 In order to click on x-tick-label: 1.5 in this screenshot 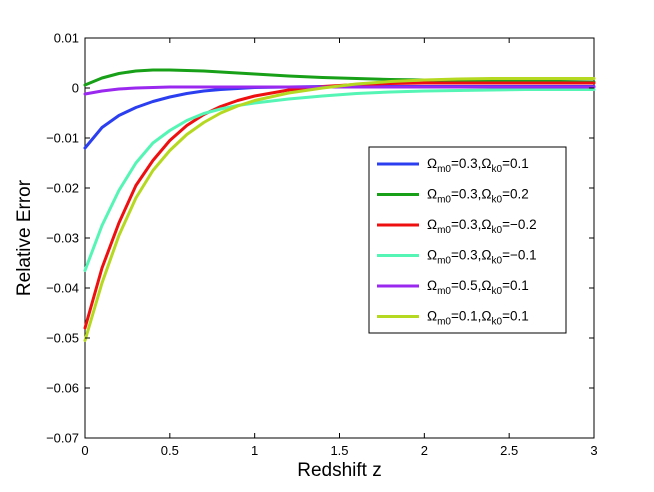, I will do `click(339, 450)`.